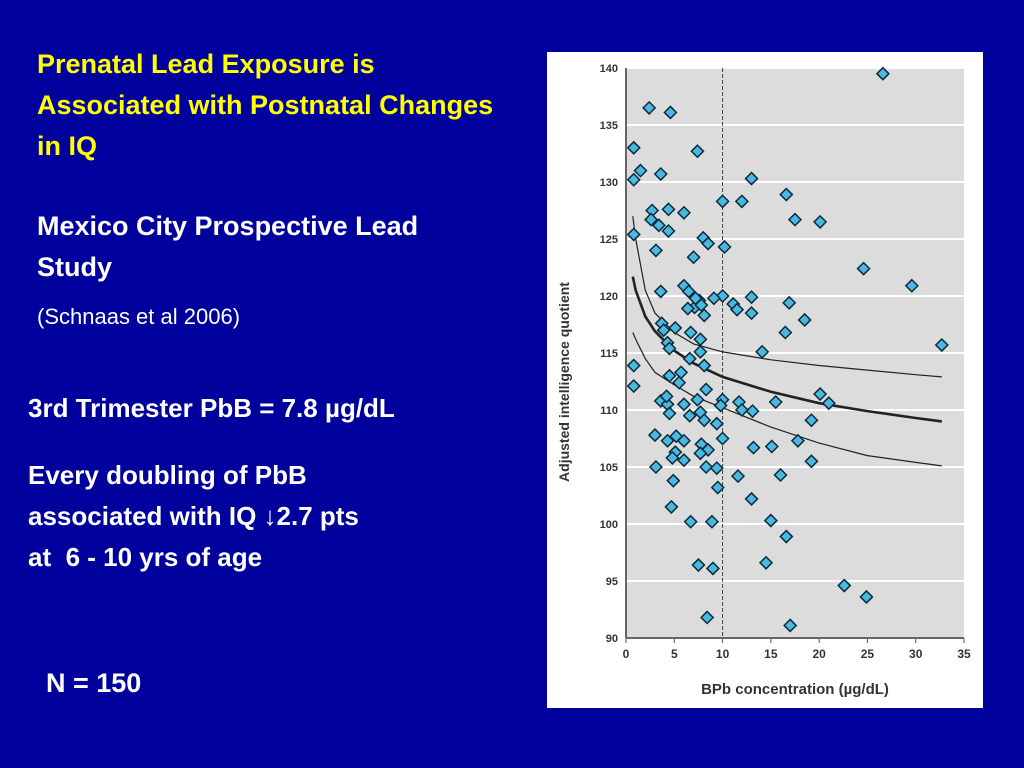 The image size is (1024, 768). What do you see at coordinates (626, 654) in the screenshot?
I see `x-tick-label: 0` at bounding box center [626, 654].